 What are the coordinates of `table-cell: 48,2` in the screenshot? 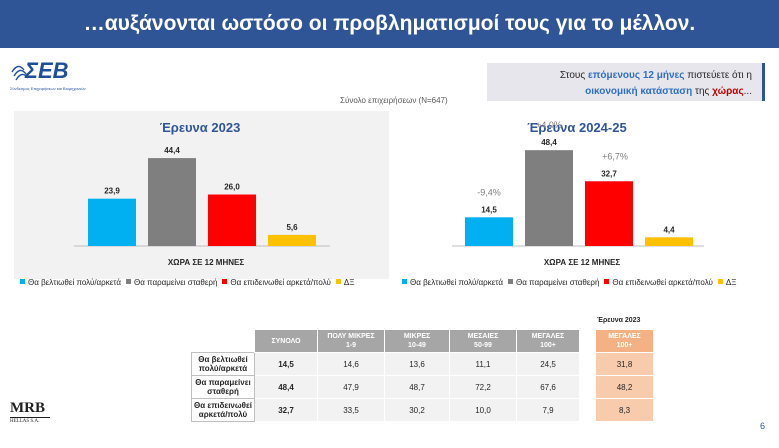 It's located at (624, 387).